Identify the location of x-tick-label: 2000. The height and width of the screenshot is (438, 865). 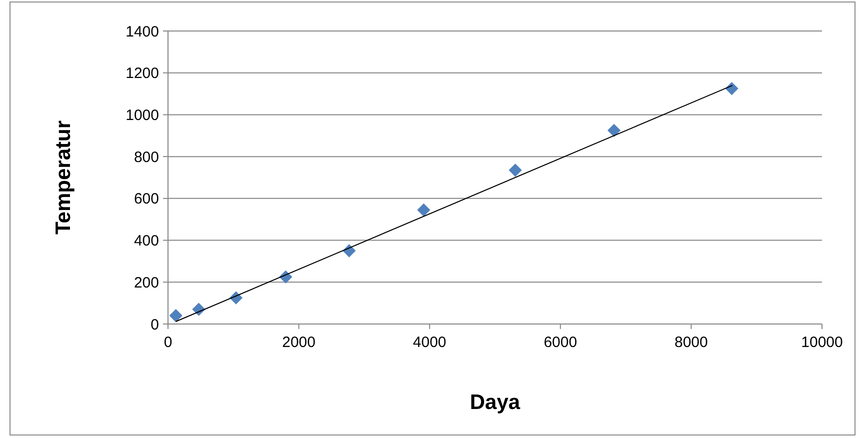
(299, 342).